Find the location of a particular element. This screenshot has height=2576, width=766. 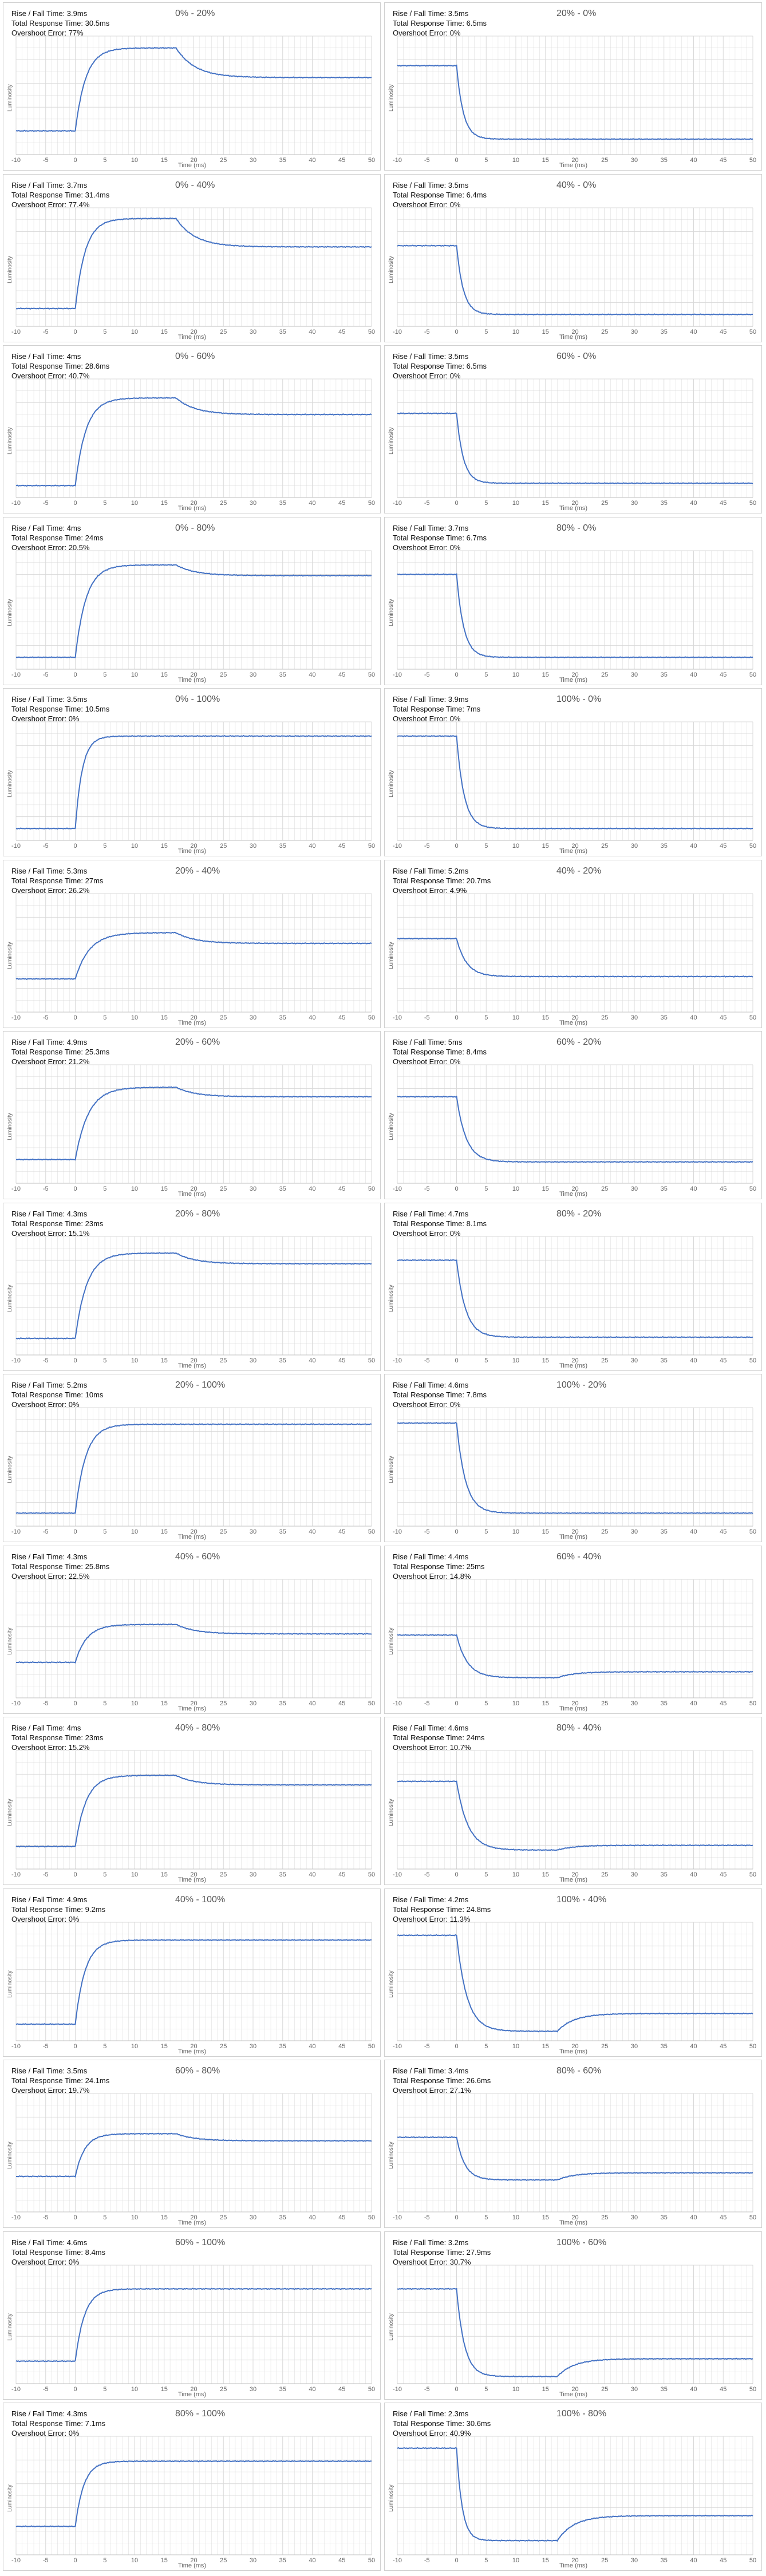

rise-fall-time: Rise / Fall Time: 4.6ms is located at coordinates (49, 2242).